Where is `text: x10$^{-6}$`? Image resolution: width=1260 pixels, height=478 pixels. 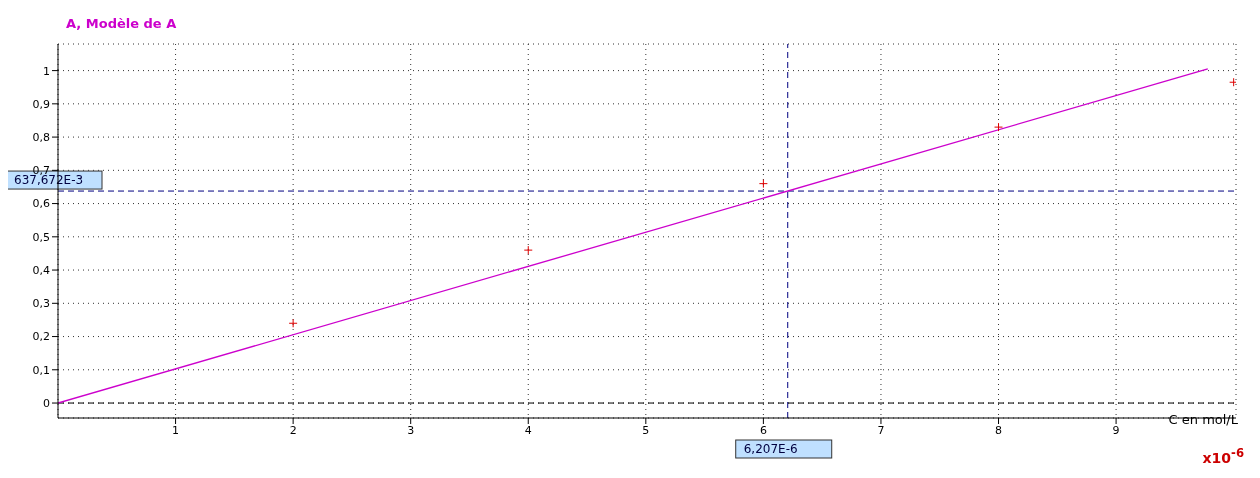 text: x10$^{-6}$ is located at coordinates (1223, 456).